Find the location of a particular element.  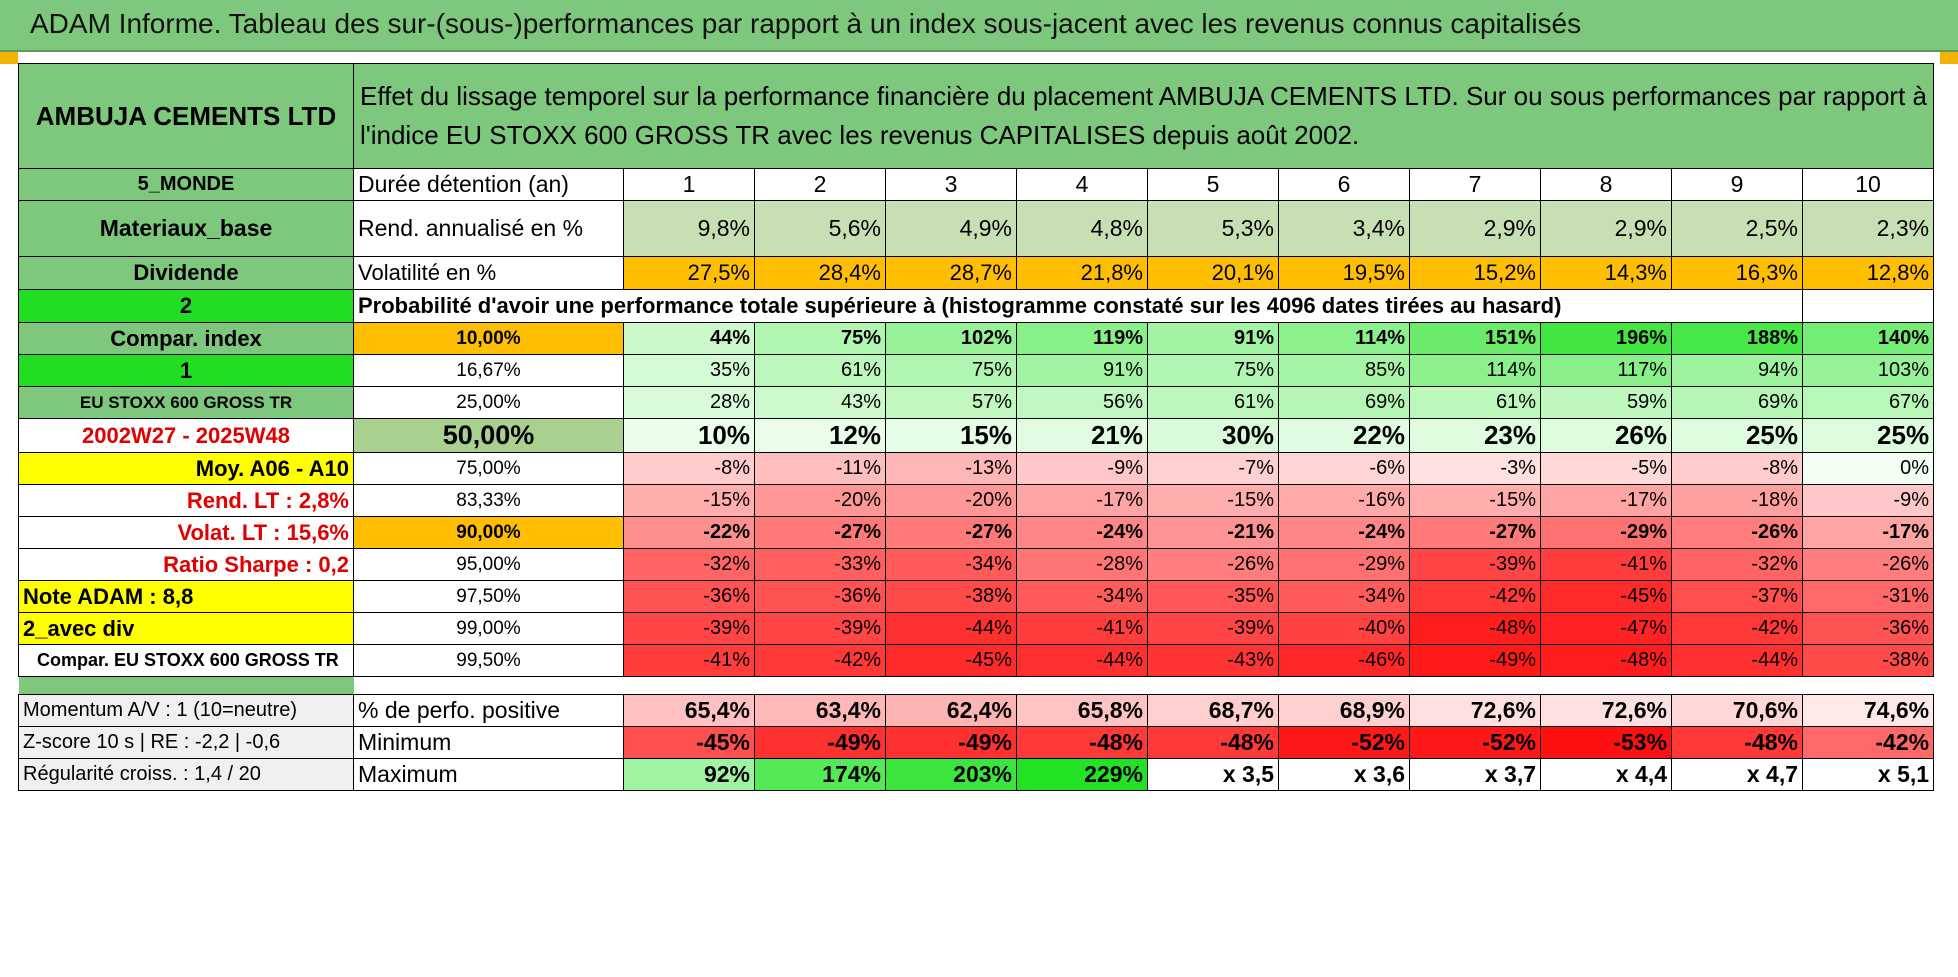

performance-cell: -48% is located at coordinates (1606, 660).